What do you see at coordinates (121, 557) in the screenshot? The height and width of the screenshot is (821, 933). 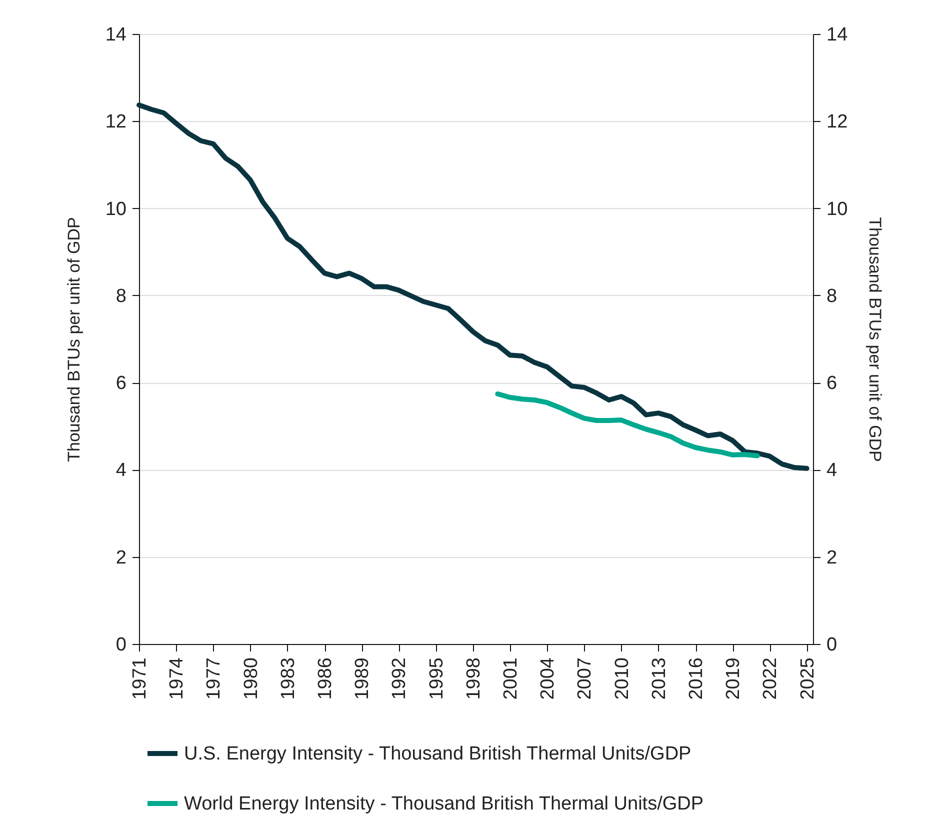 I see `y-tick-label: 2` at bounding box center [121, 557].